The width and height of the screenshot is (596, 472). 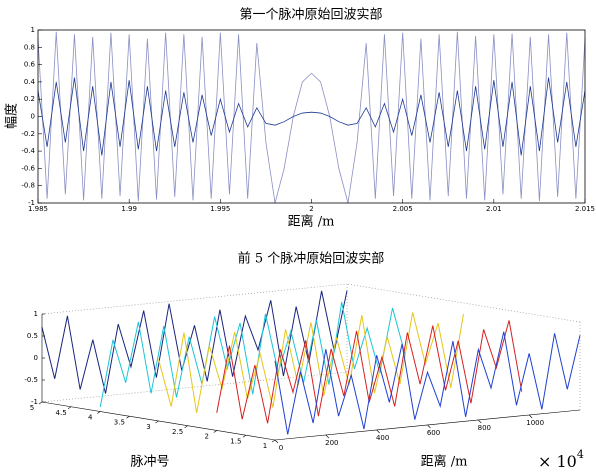 I want to click on y-tick-label: 3.5, so click(x=119, y=422).